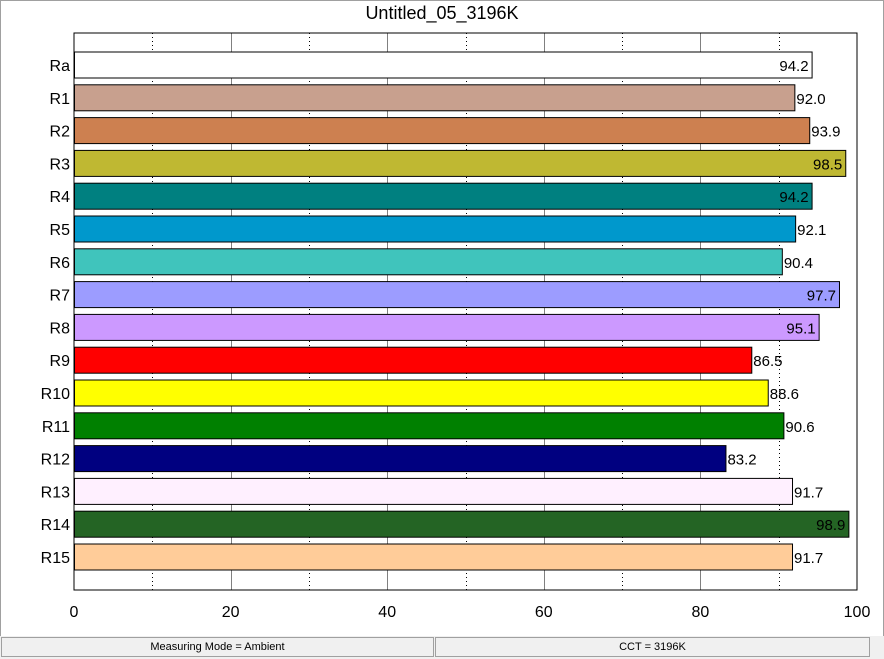 The width and height of the screenshot is (884, 659). Describe the element at coordinates (701, 612) in the screenshot. I see `x-tick-label-80: 80` at that location.